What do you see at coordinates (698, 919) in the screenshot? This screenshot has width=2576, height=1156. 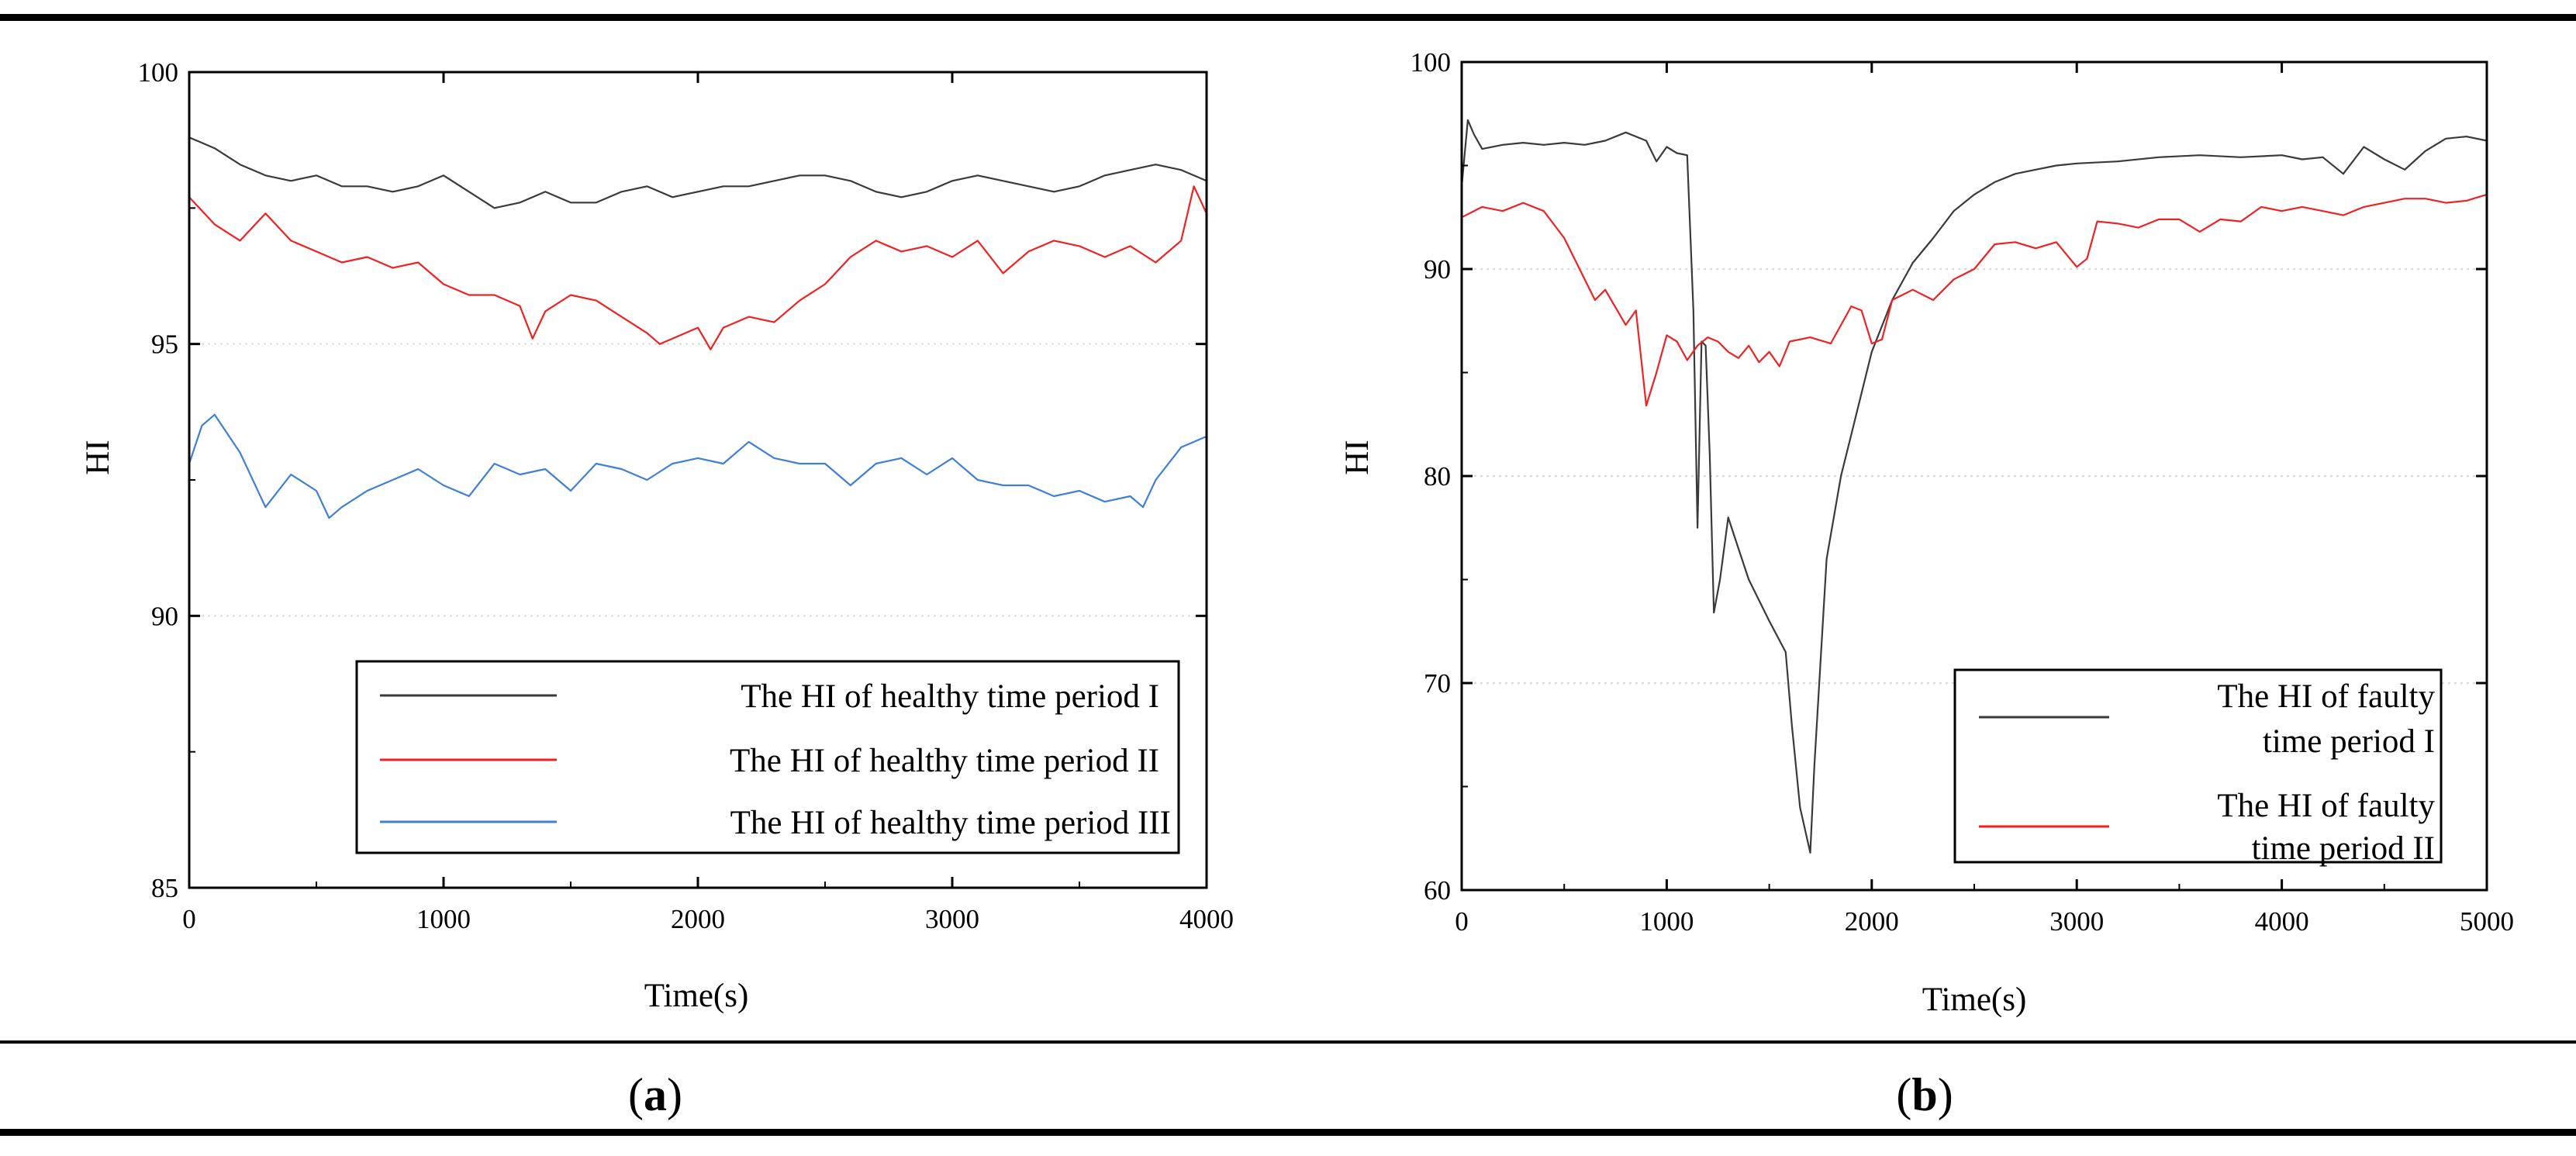 I see `chart-a-xtick-label: 2000` at bounding box center [698, 919].